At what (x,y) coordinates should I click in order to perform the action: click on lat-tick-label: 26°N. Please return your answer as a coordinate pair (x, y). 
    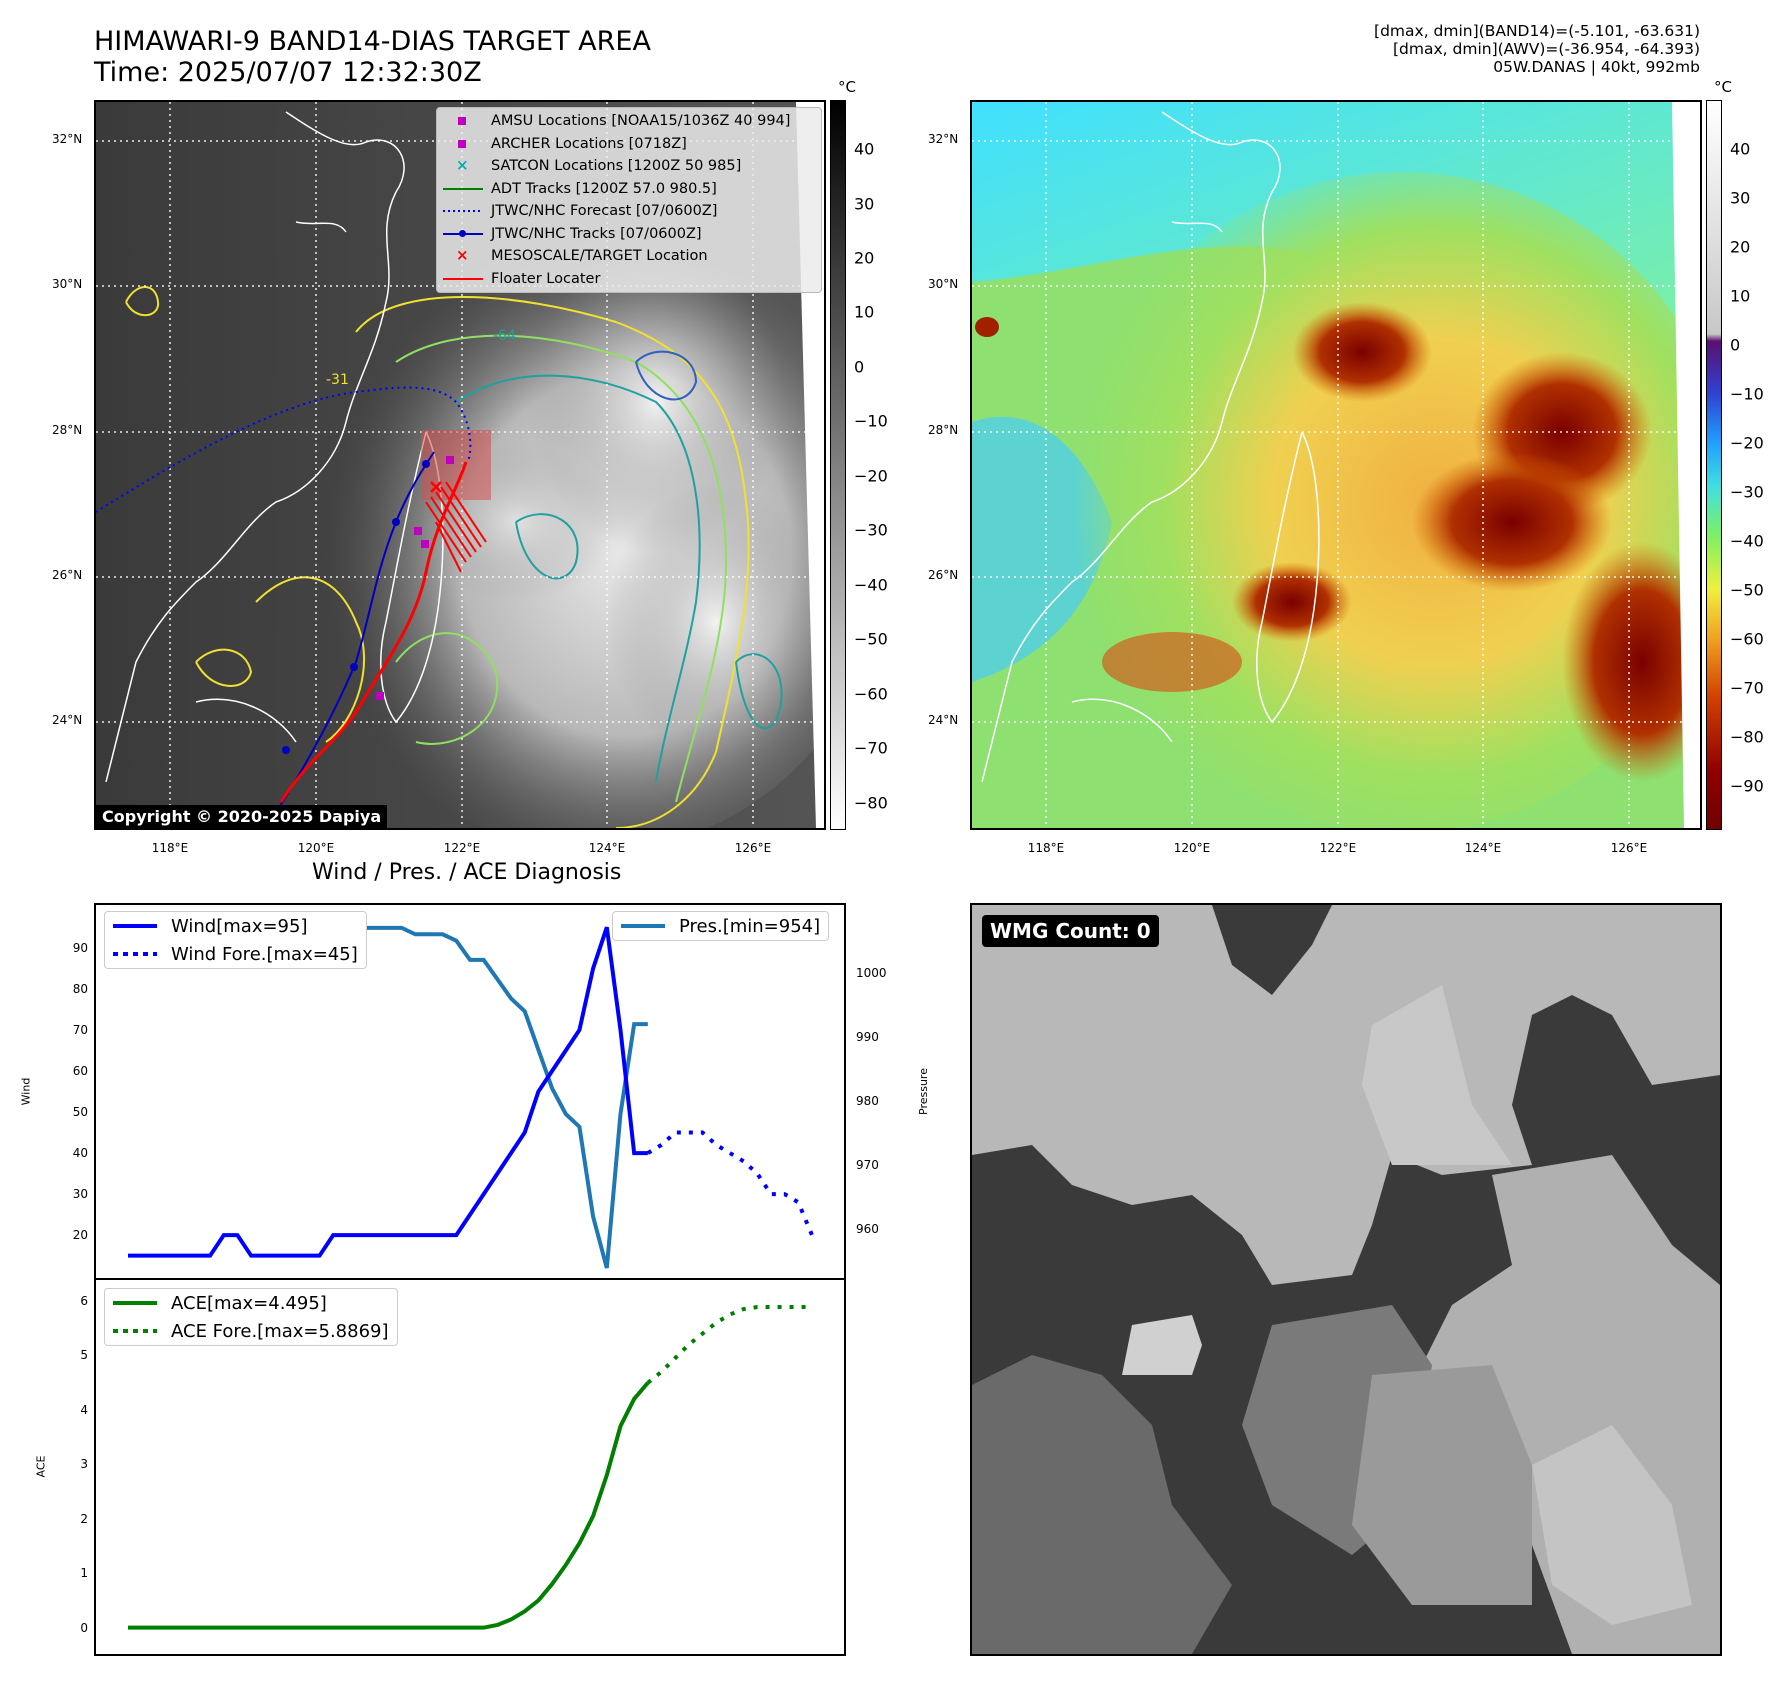
    Looking at the image, I should click on (67, 575).